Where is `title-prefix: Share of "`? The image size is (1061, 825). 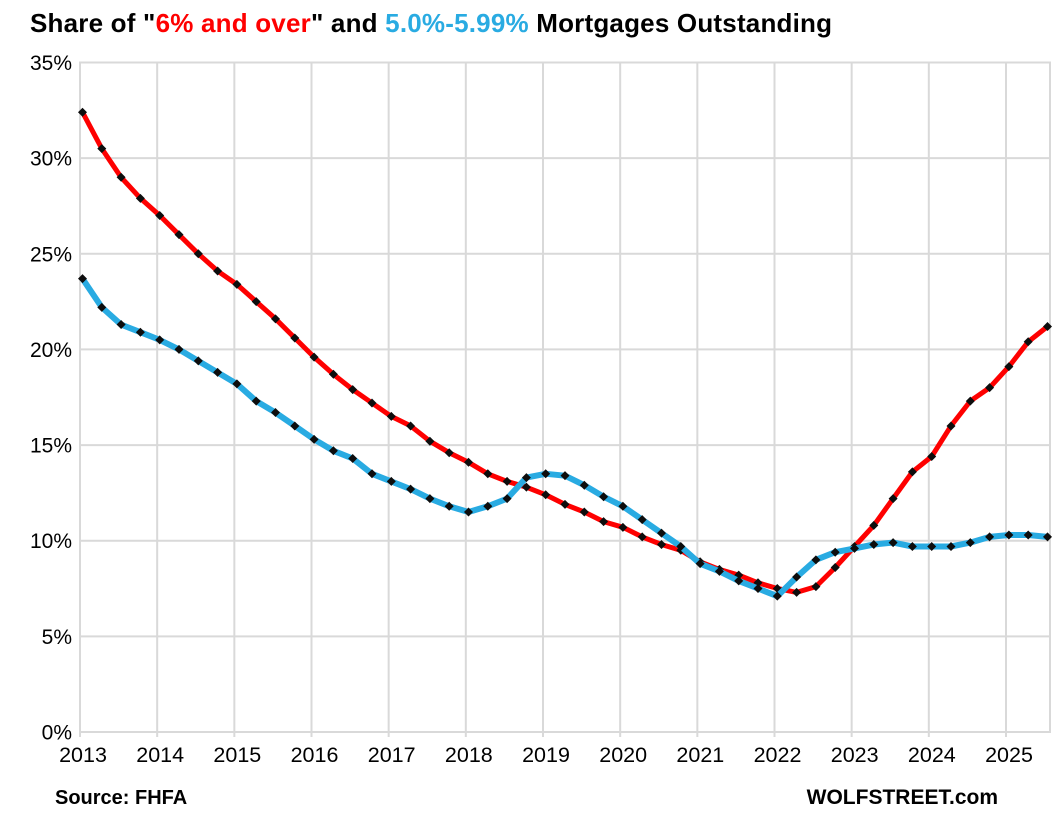
title-prefix: Share of " is located at coordinates (93, 23).